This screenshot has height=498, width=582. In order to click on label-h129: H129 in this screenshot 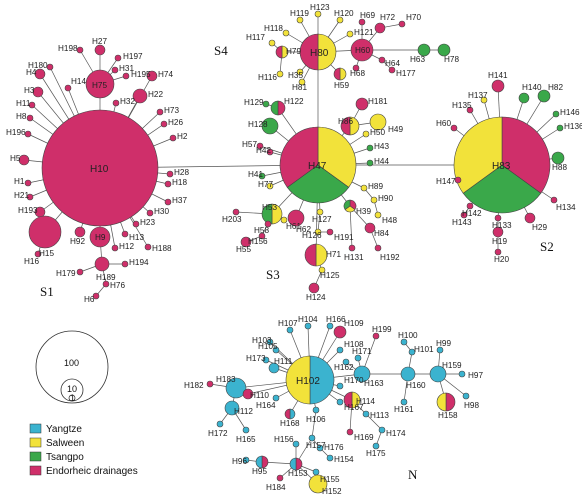, I will do `click(254, 102)`.